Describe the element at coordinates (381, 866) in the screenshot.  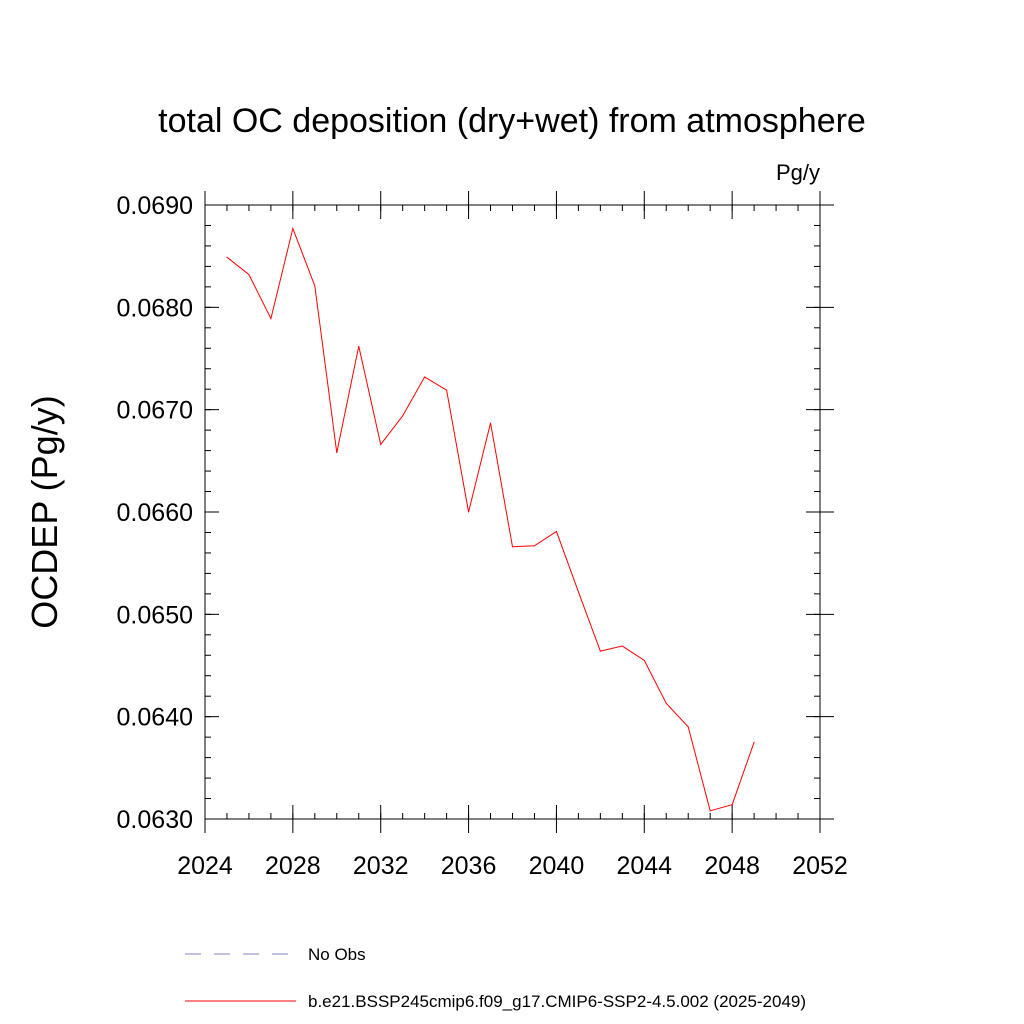
I see `x-tick-label: 2032` at that location.